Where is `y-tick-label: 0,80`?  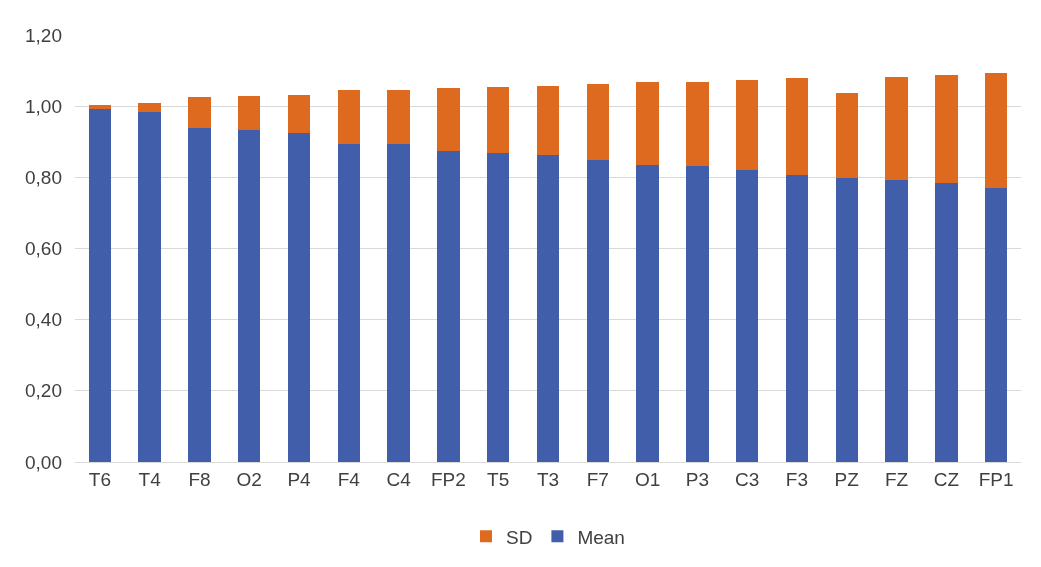
y-tick-label: 0,80 is located at coordinates (43, 177).